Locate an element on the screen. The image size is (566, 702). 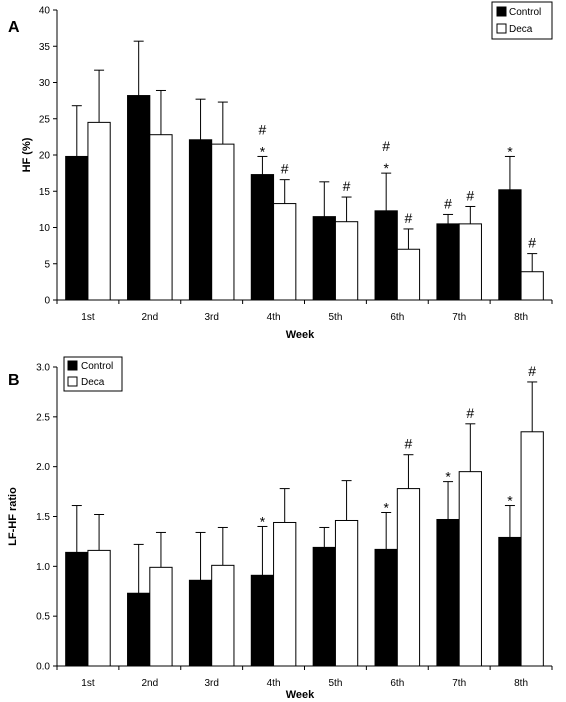
bar-deca-8th-b is located at coordinates (532, 549).